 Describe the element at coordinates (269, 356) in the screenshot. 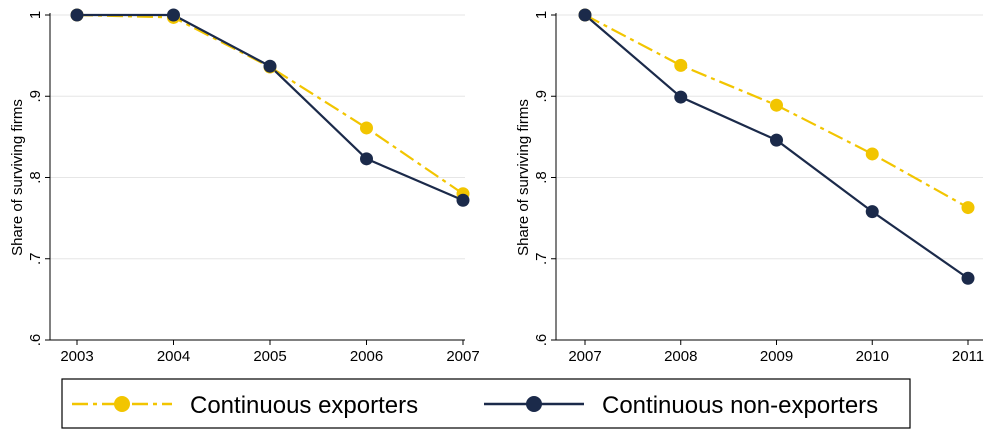

I see `x-tick-label: 2005` at that location.